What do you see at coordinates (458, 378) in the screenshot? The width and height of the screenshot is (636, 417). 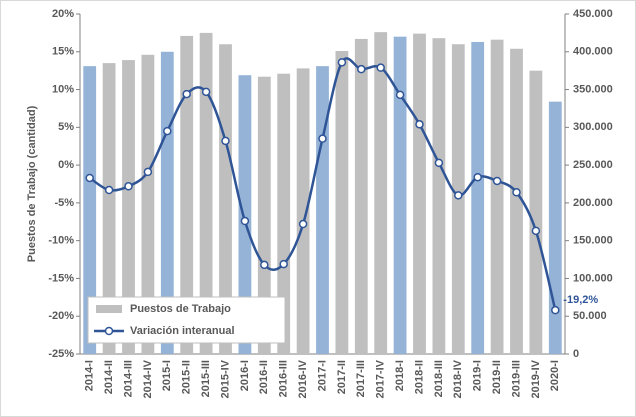 I see `x-tick-label: 2018-IV` at bounding box center [458, 378].